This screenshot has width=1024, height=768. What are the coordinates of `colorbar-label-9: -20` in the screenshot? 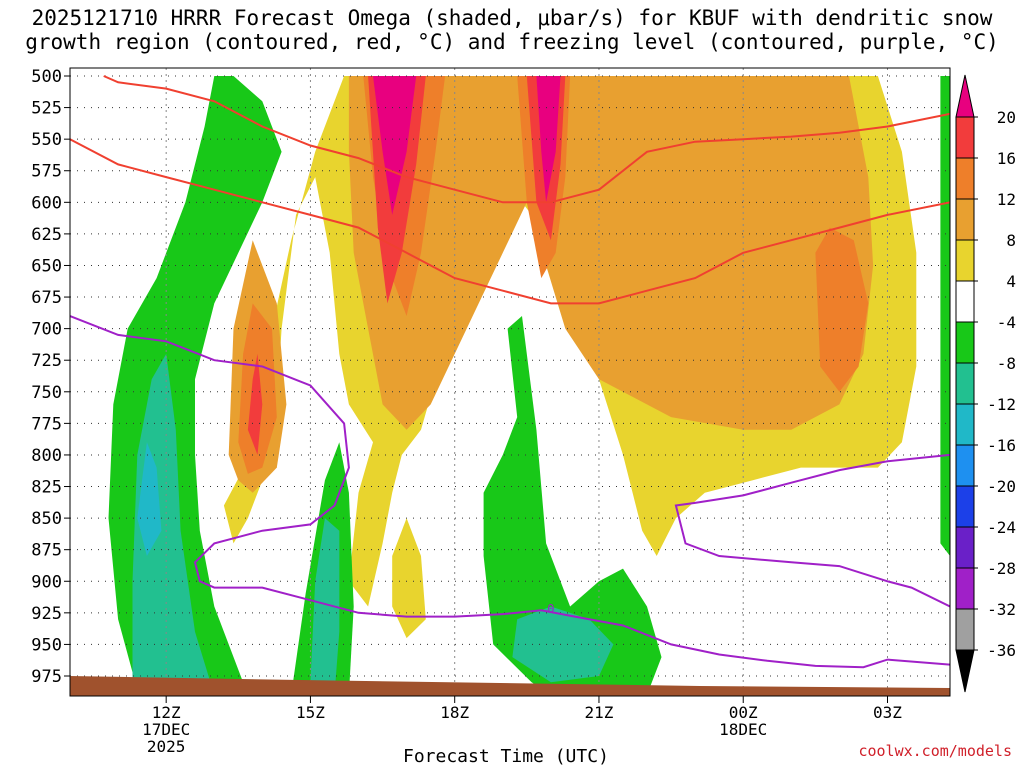 It's located at (1001, 486).